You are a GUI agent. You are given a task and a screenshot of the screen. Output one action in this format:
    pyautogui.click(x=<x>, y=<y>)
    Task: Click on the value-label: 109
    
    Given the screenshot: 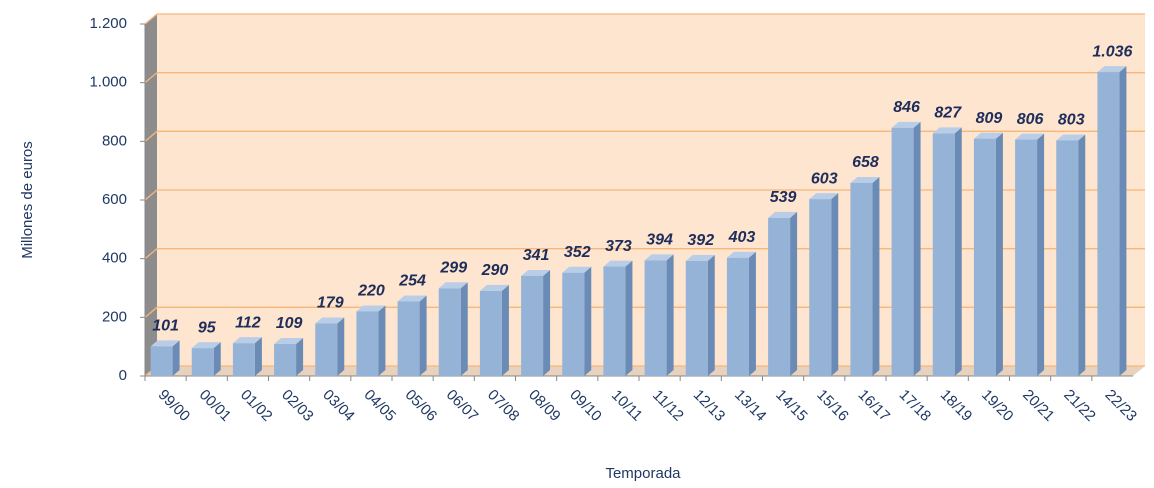 What is the action you would take?
    pyautogui.click(x=289, y=323)
    